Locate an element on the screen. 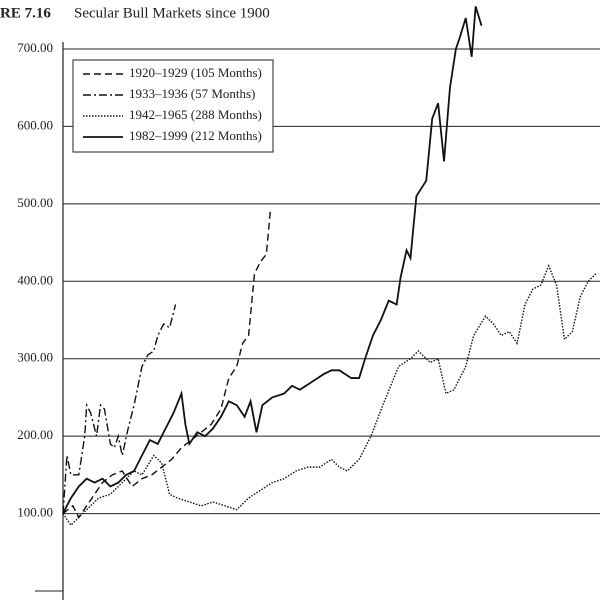 This screenshot has width=600, height=600. y-tick-label: 500.00 is located at coordinates (35, 202).